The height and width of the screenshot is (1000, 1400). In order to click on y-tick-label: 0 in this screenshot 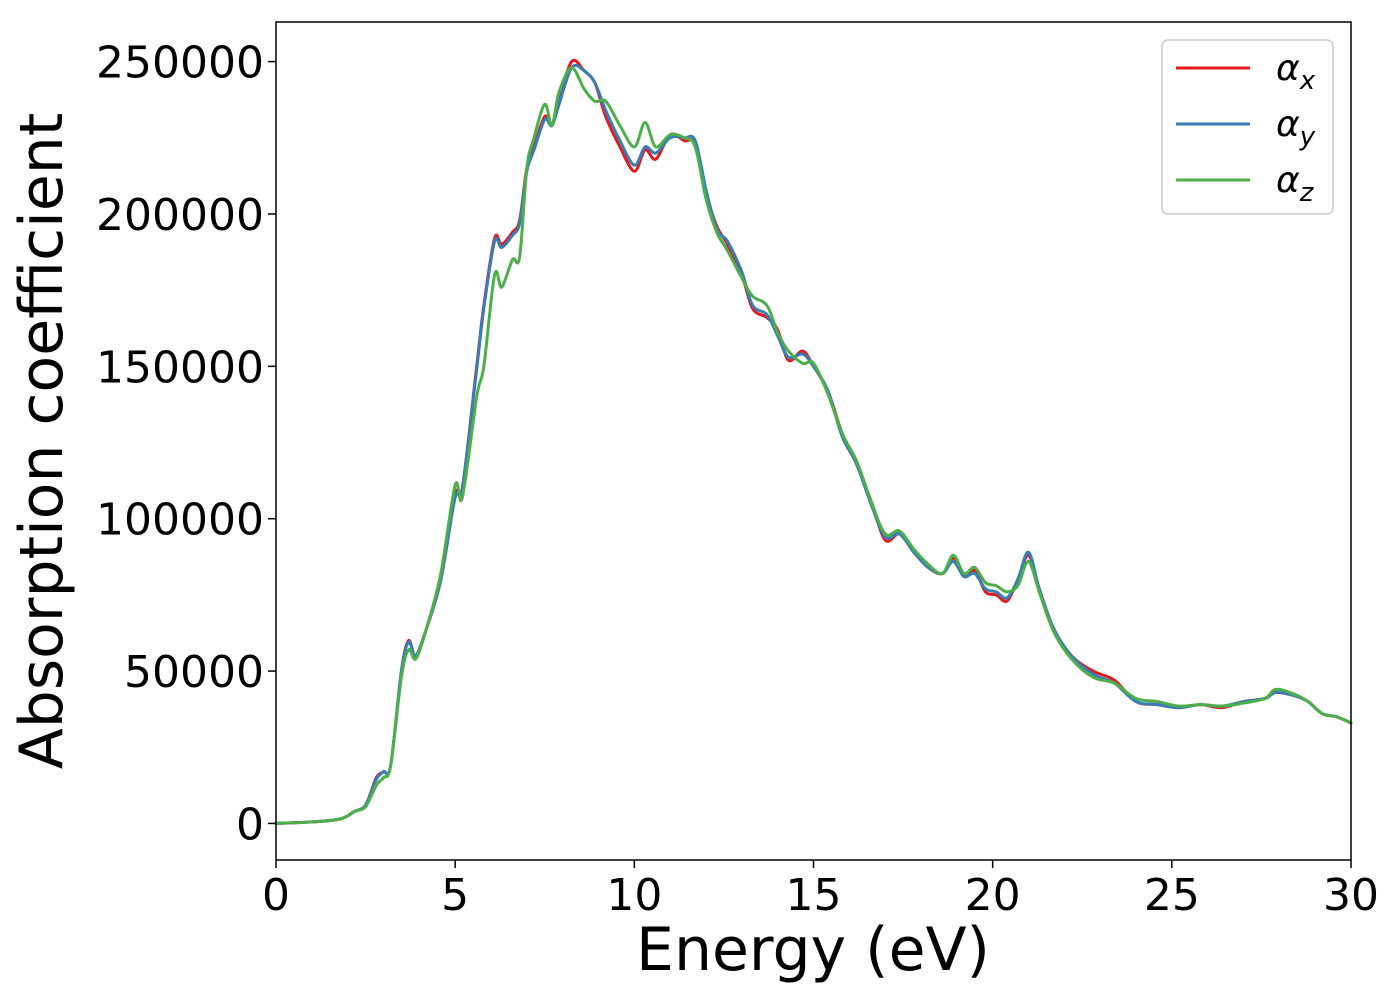, I will do `click(250, 824)`.